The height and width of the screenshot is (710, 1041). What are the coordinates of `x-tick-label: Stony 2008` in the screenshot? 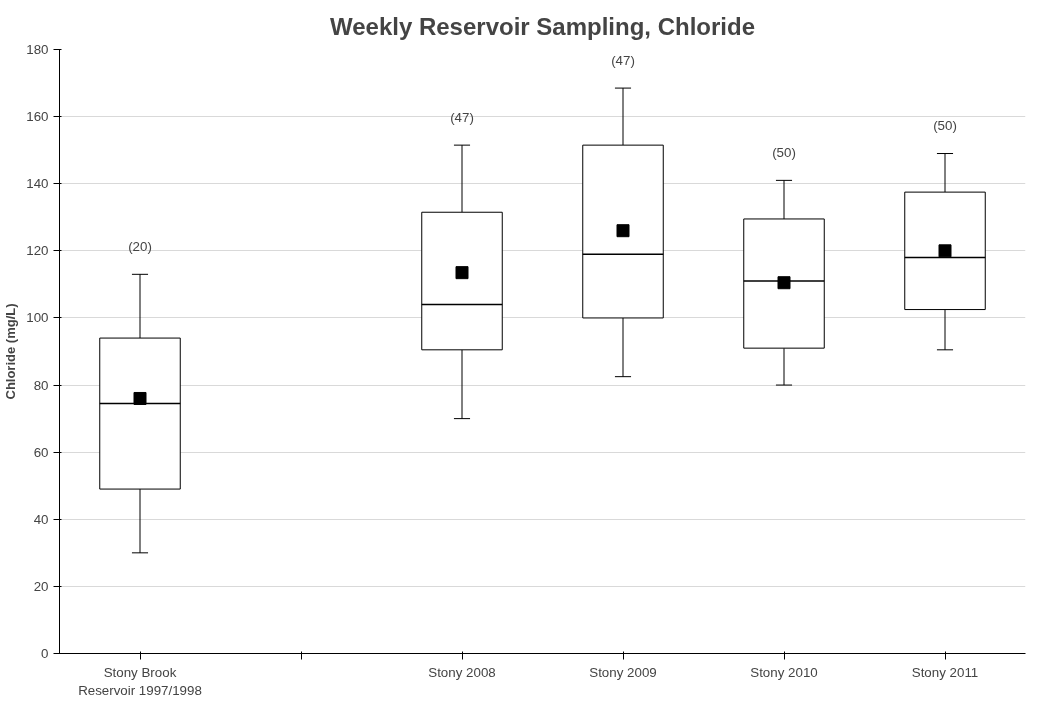 It's located at (462, 672).